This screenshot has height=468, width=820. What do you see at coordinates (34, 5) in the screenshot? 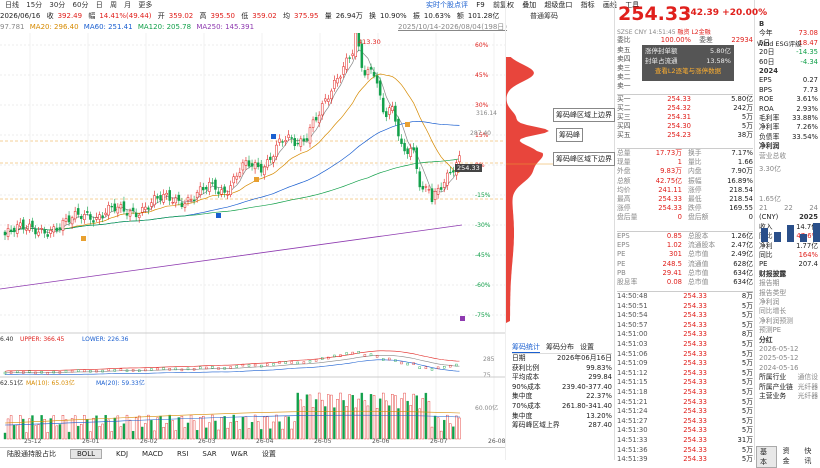
I see `tab-15min: 15分` at bounding box center [34, 5].